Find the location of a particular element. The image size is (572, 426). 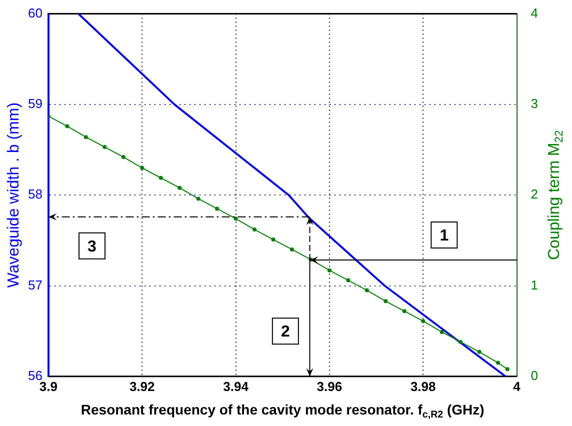

x-tick-label: 3.92 is located at coordinates (142, 386).